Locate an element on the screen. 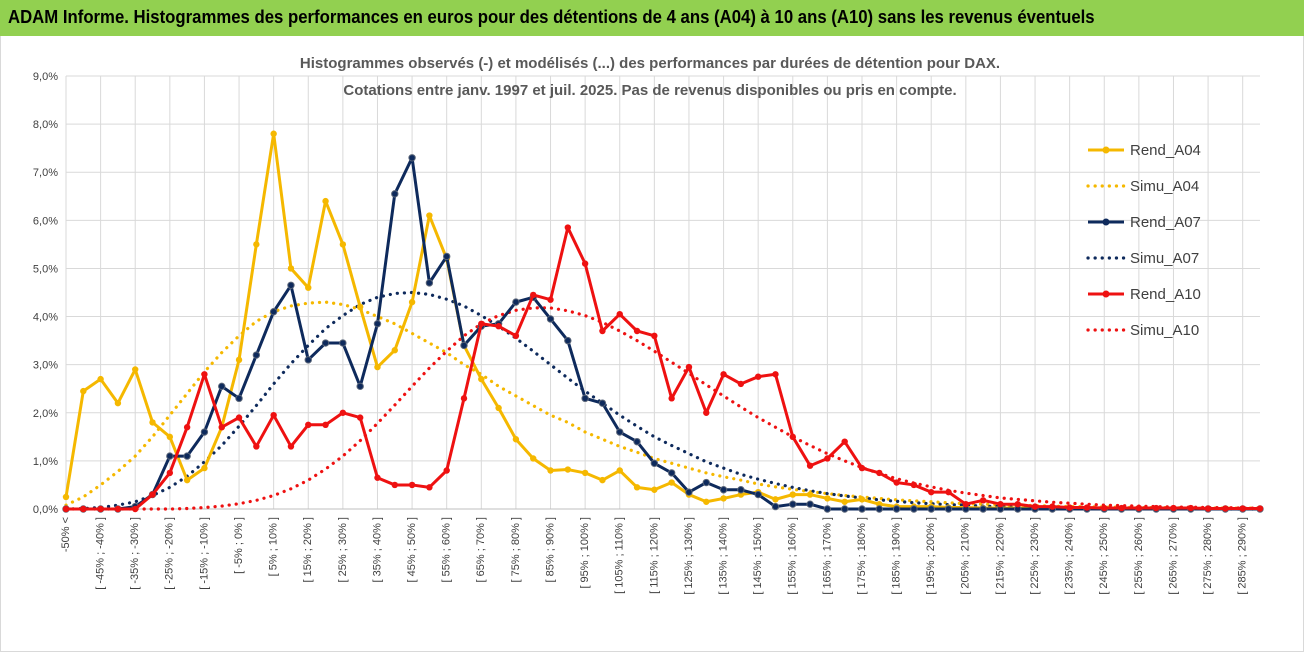 Image resolution: width=1304 pixels, height=652 pixels. x-tick-label: [ 265% ; 270% ] is located at coordinates (1173, 556).